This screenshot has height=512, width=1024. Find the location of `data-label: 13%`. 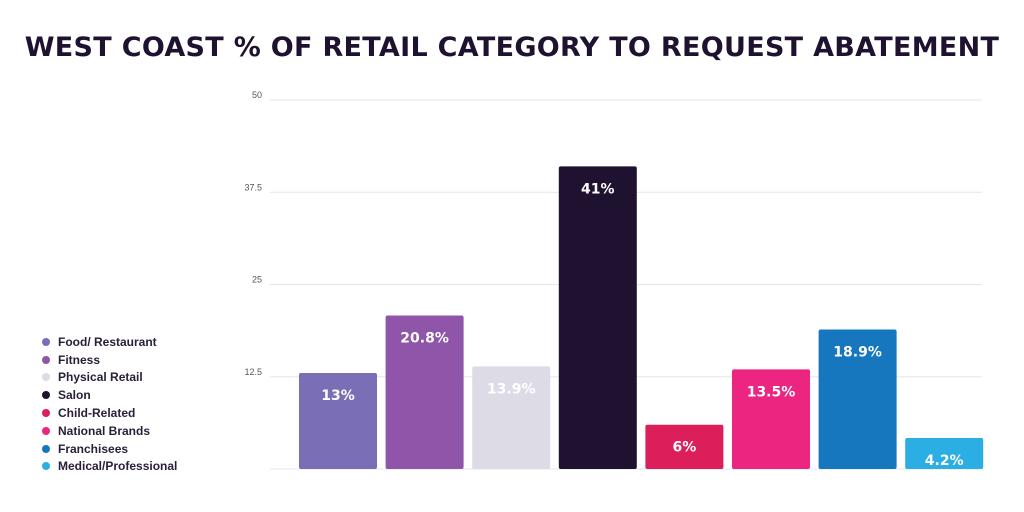

data-label: 13% is located at coordinates (338, 396).